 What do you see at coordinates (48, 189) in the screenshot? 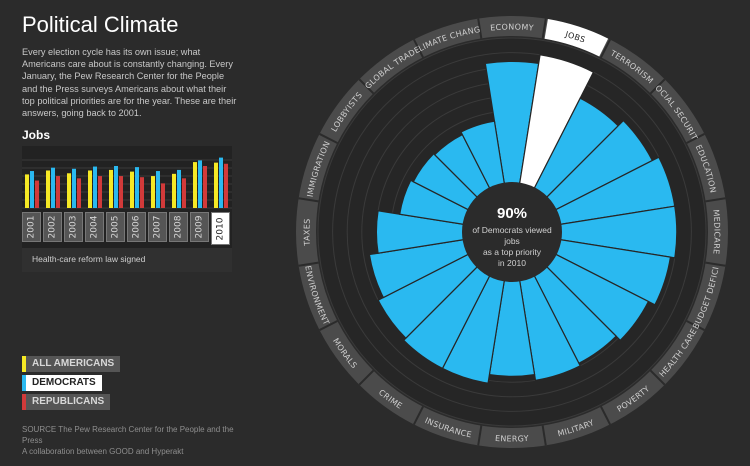
I see `mini-bar-2002-all-americans` at bounding box center [48, 189].